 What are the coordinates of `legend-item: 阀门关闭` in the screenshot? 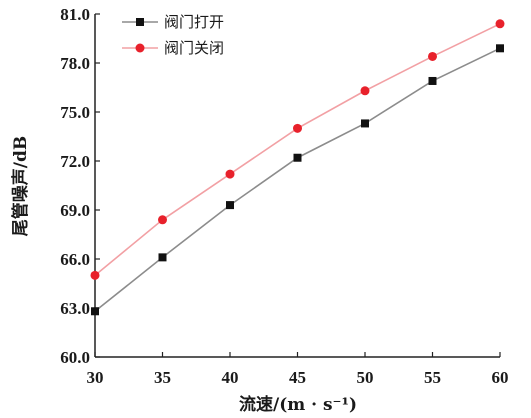 It's located at (173, 48).